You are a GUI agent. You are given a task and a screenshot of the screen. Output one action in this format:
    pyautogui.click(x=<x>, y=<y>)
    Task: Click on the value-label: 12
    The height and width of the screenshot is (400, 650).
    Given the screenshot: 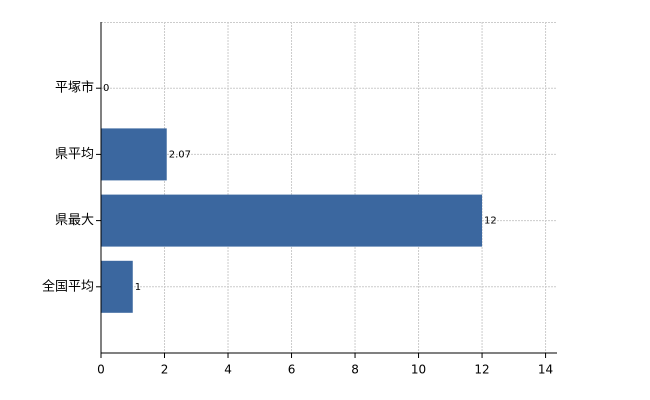 What is the action you would take?
    pyautogui.click(x=490, y=221)
    